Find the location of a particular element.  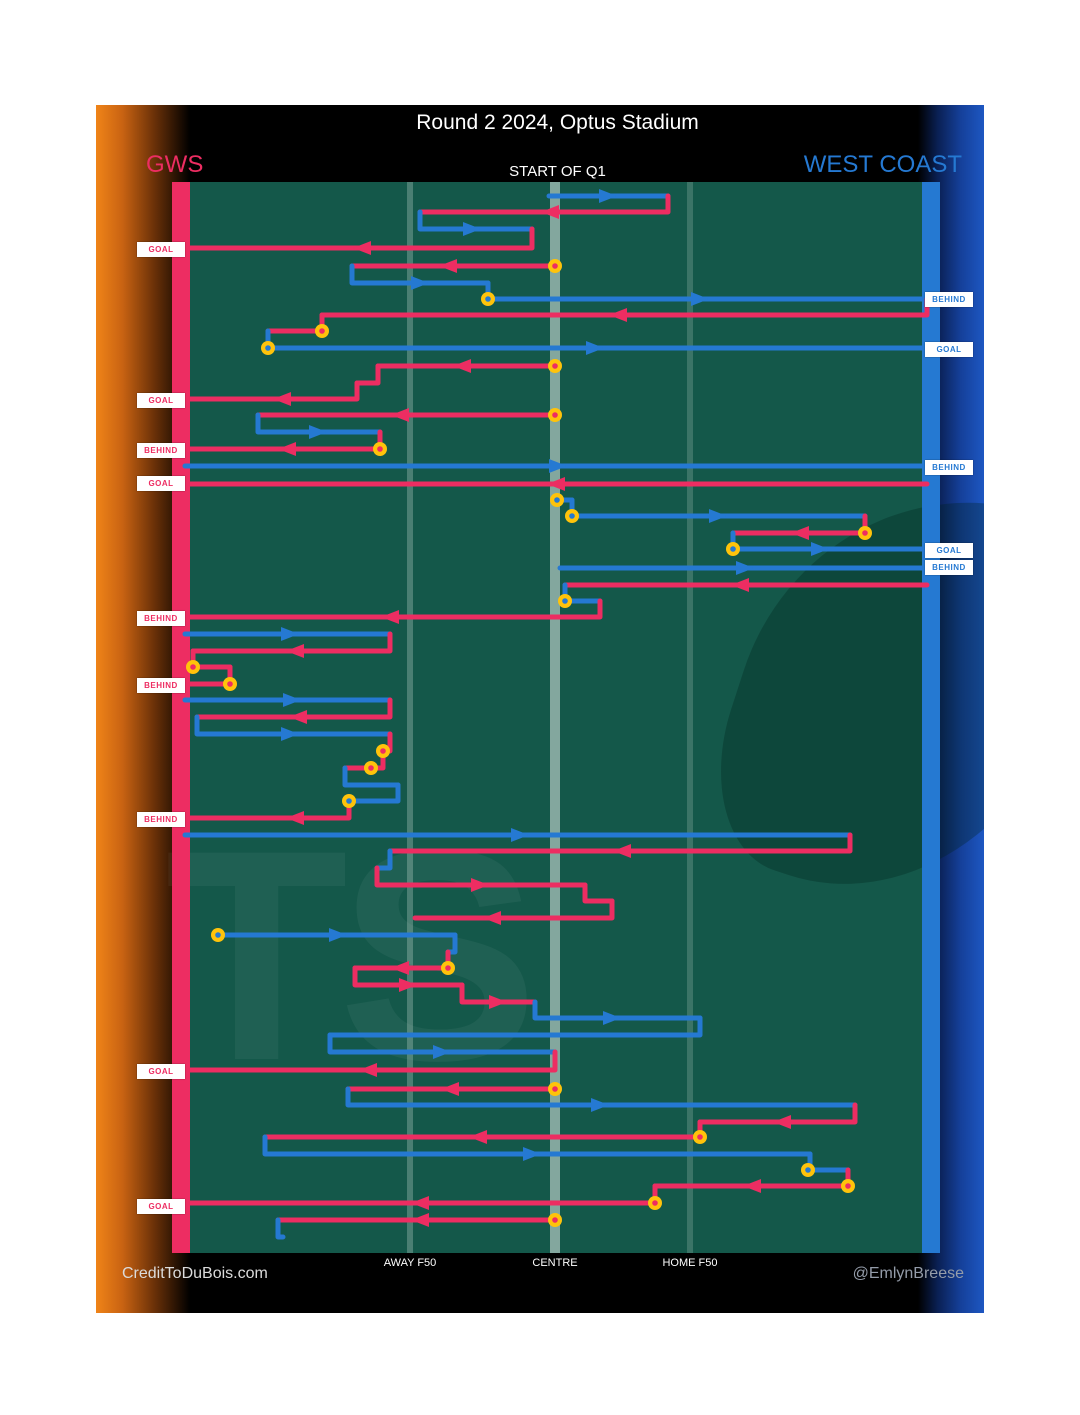

credit-left: CreditToDuBois.com is located at coordinates (195, 1273).